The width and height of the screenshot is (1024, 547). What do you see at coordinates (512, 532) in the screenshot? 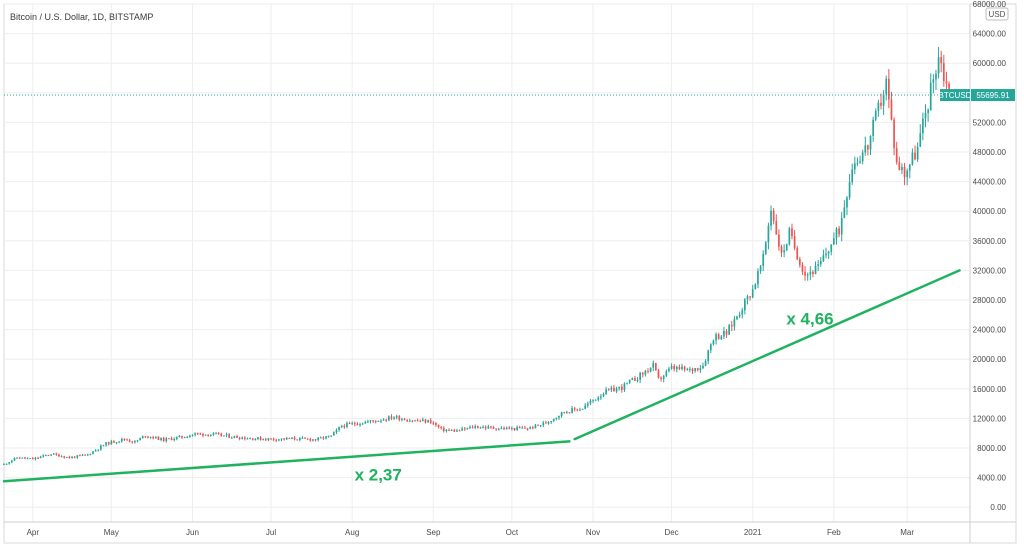
I see `x-tick-label: Oct` at bounding box center [512, 532].